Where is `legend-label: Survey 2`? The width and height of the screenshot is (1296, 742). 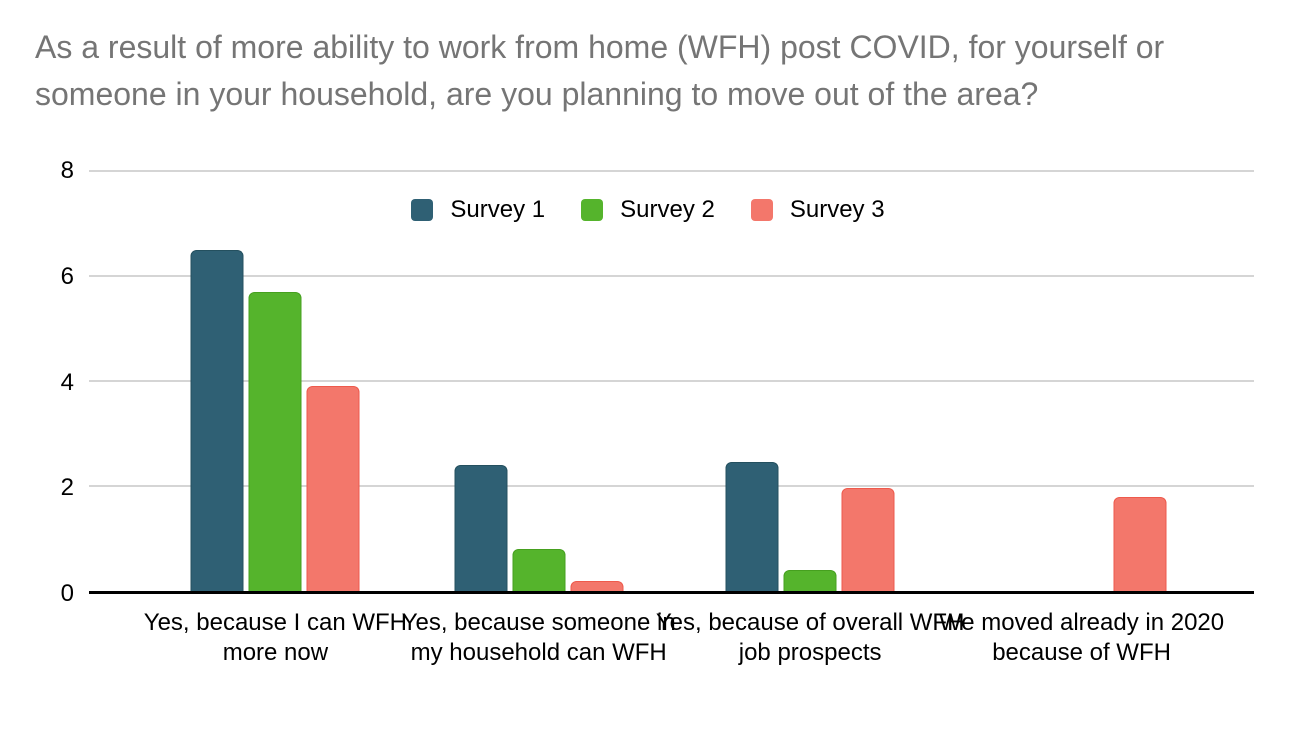
legend-label: Survey 2 is located at coordinates (667, 209).